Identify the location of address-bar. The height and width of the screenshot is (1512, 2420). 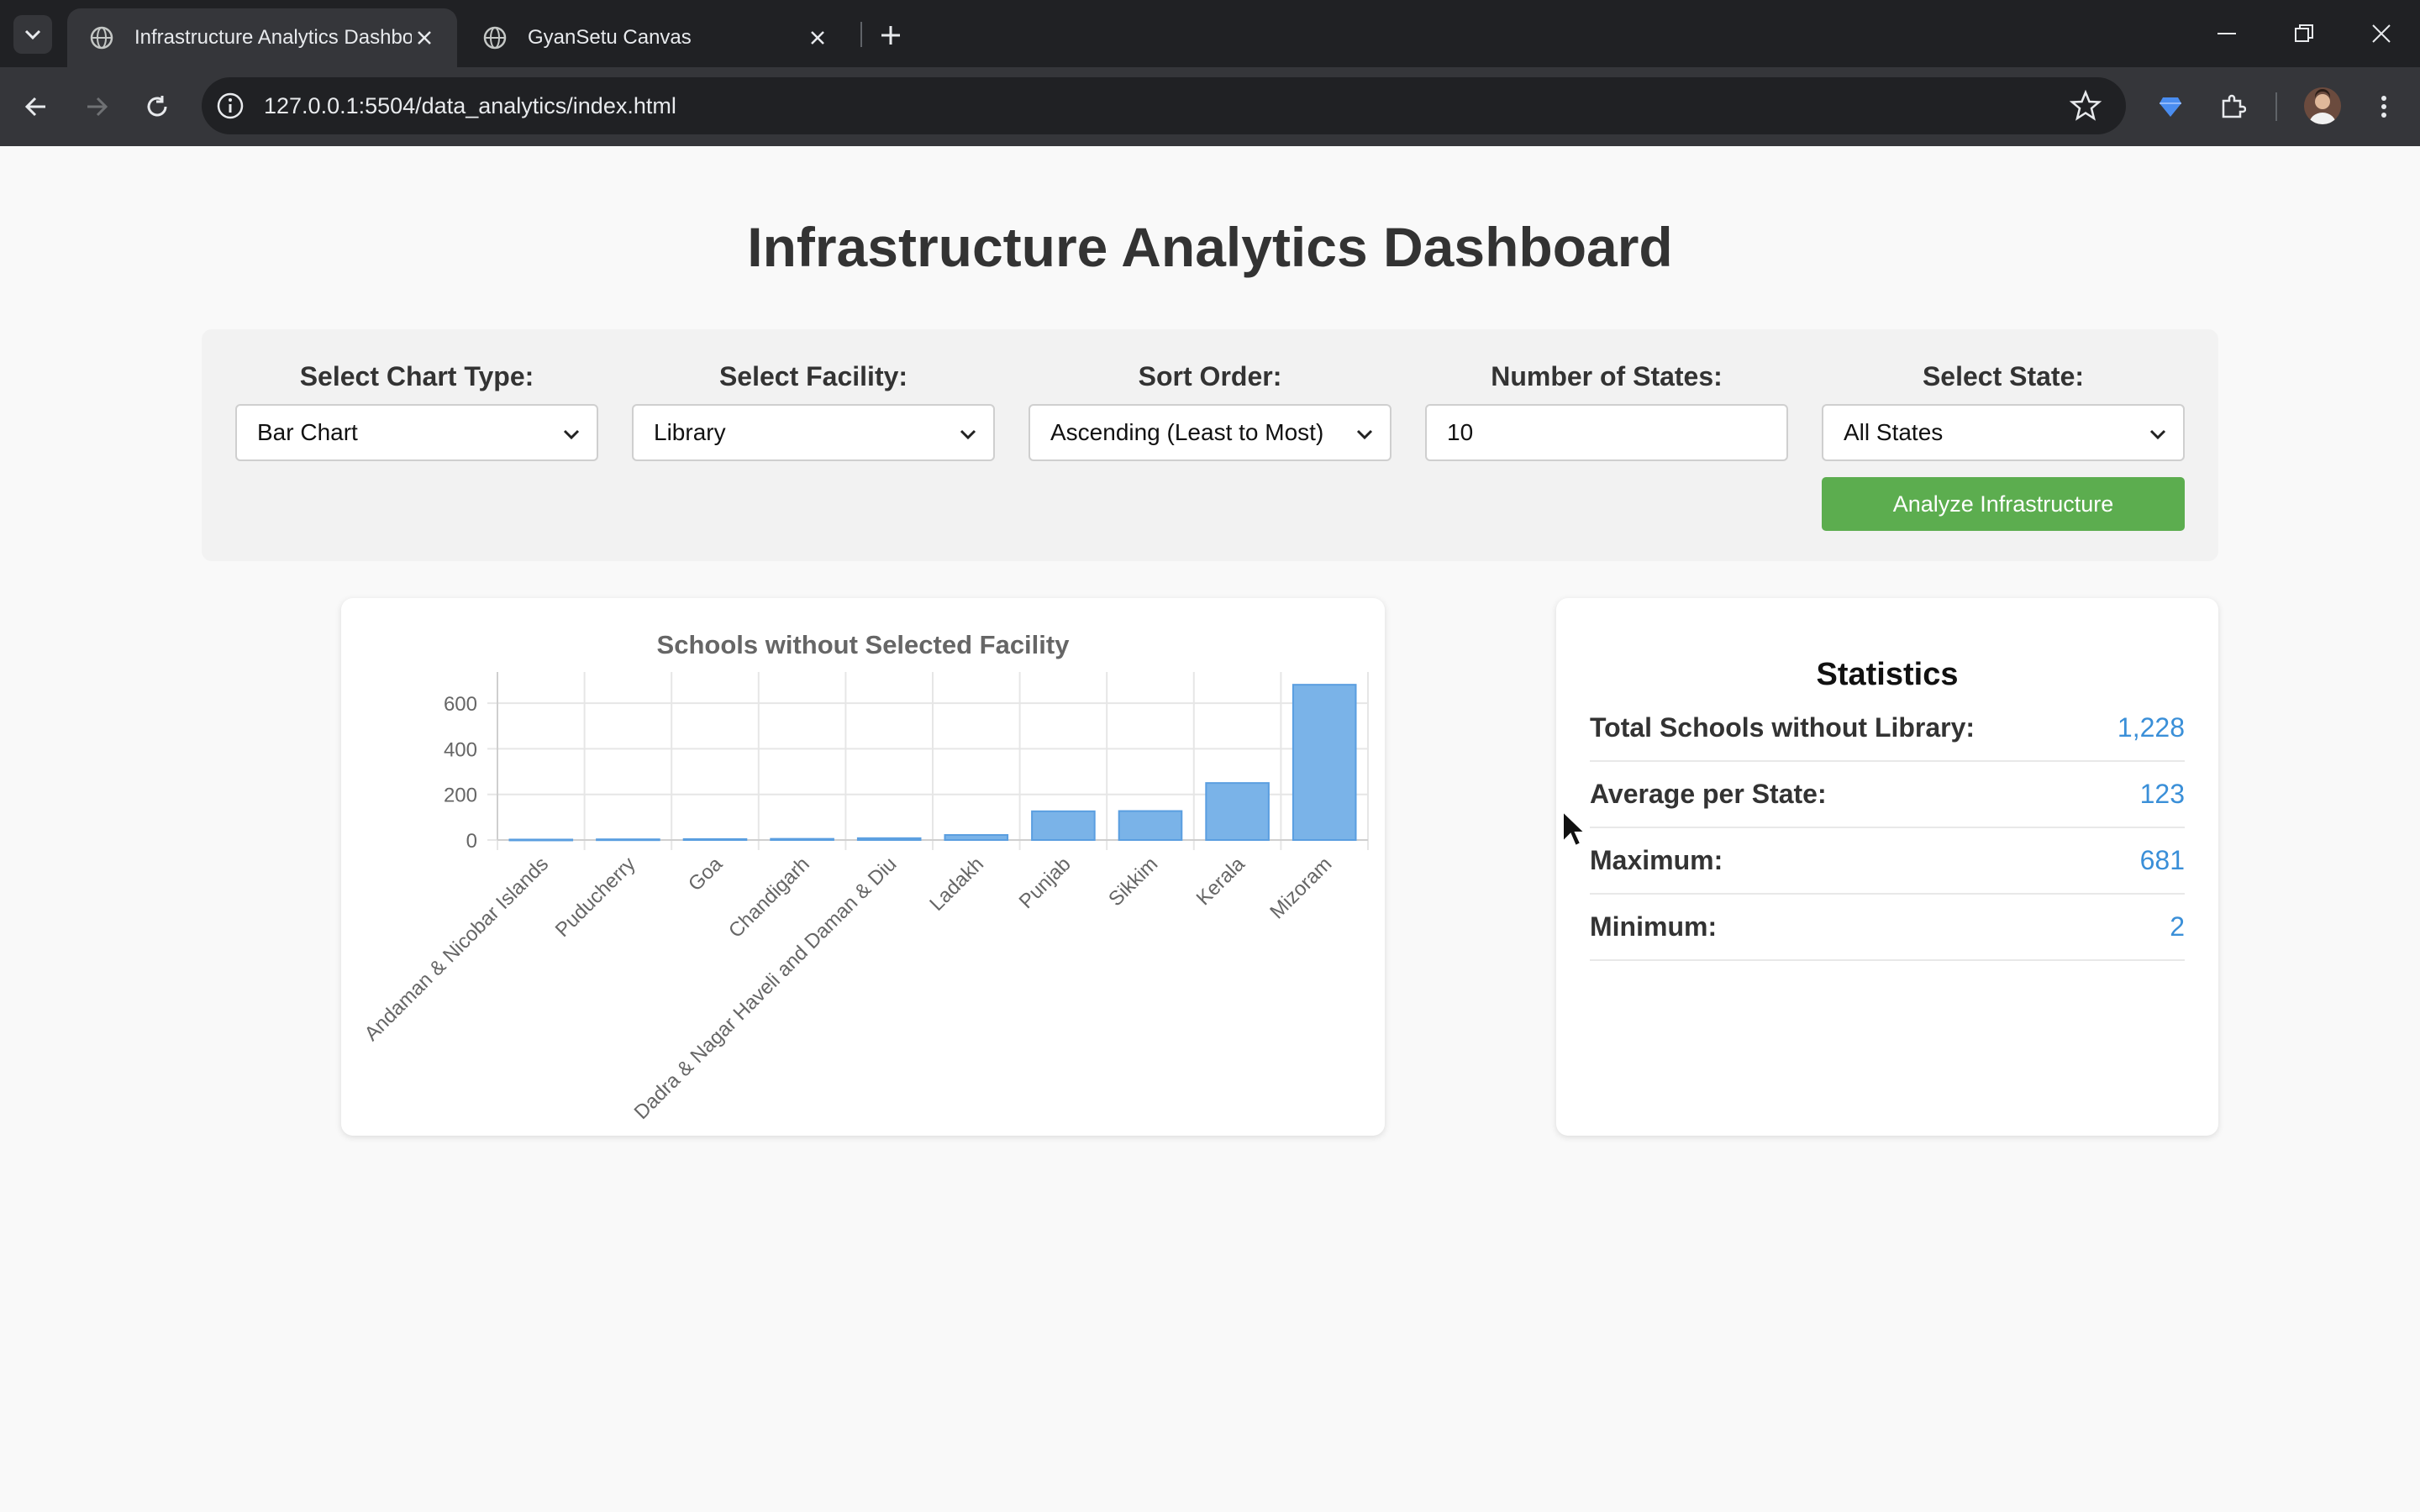
(1164, 105).